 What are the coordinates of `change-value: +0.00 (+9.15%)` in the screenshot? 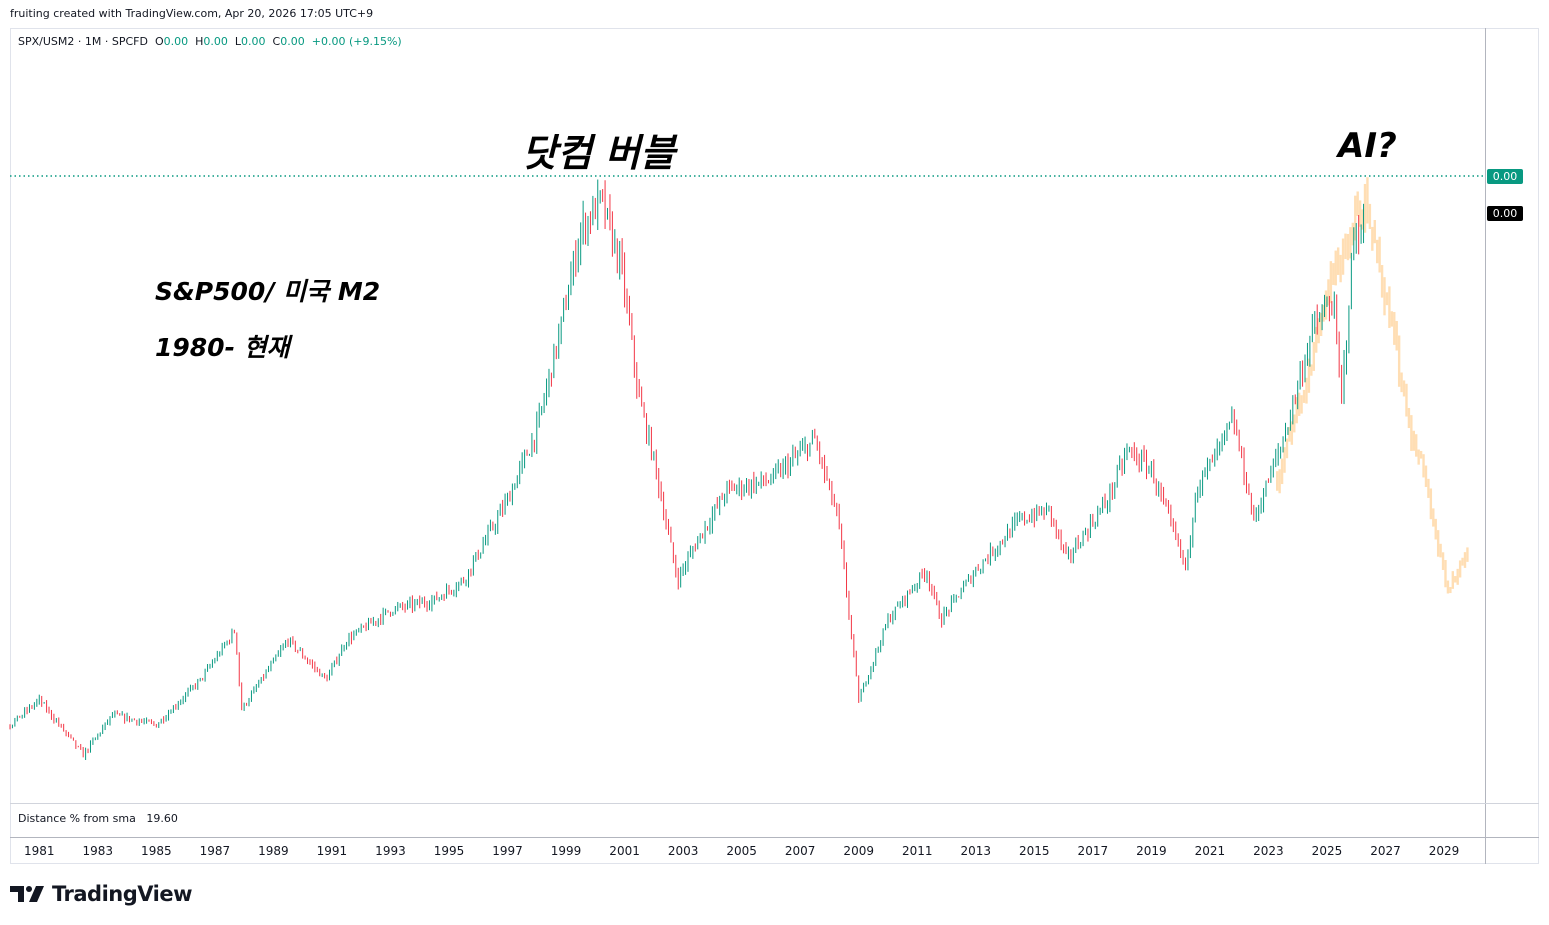 It's located at (356, 41).